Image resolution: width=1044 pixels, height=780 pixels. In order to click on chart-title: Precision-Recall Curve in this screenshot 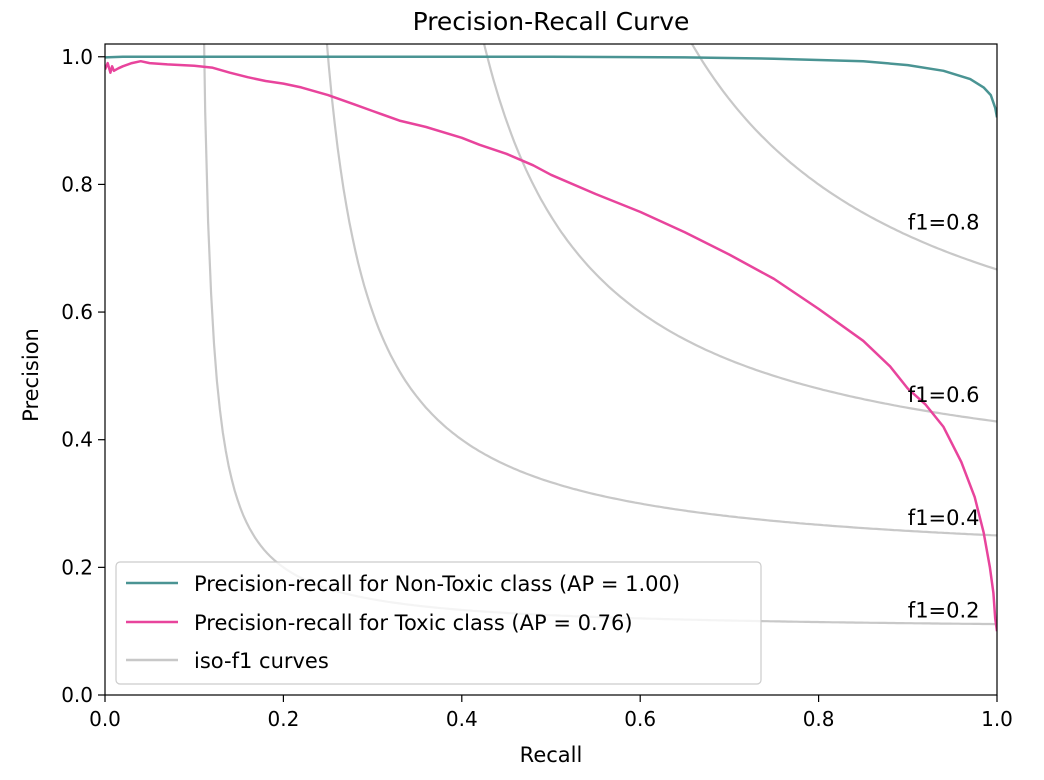, I will do `click(551, 21)`.